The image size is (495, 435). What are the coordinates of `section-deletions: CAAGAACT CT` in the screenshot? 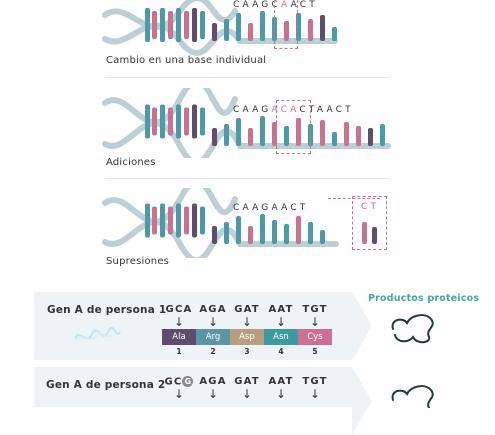 It's located at (250, 223).